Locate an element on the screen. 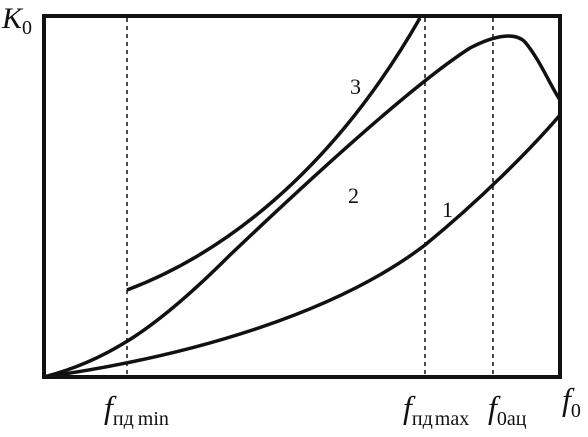 The height and width of the screenshot is (437, 588). f0ac-label: f0ац is located at coordinates (507, 409).